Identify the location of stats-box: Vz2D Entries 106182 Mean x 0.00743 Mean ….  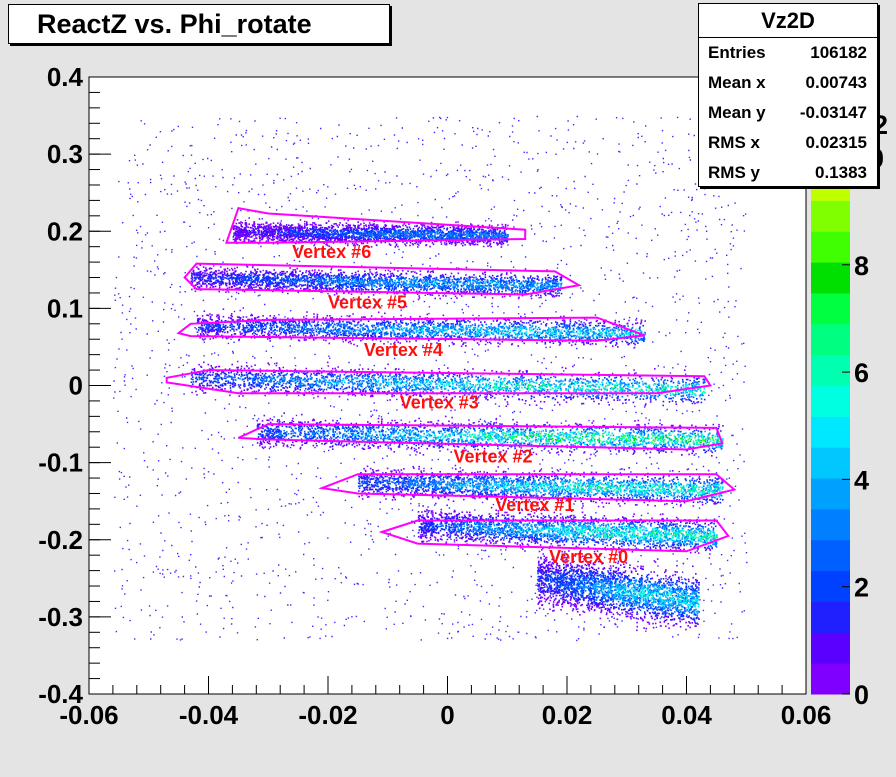
(788, 95).